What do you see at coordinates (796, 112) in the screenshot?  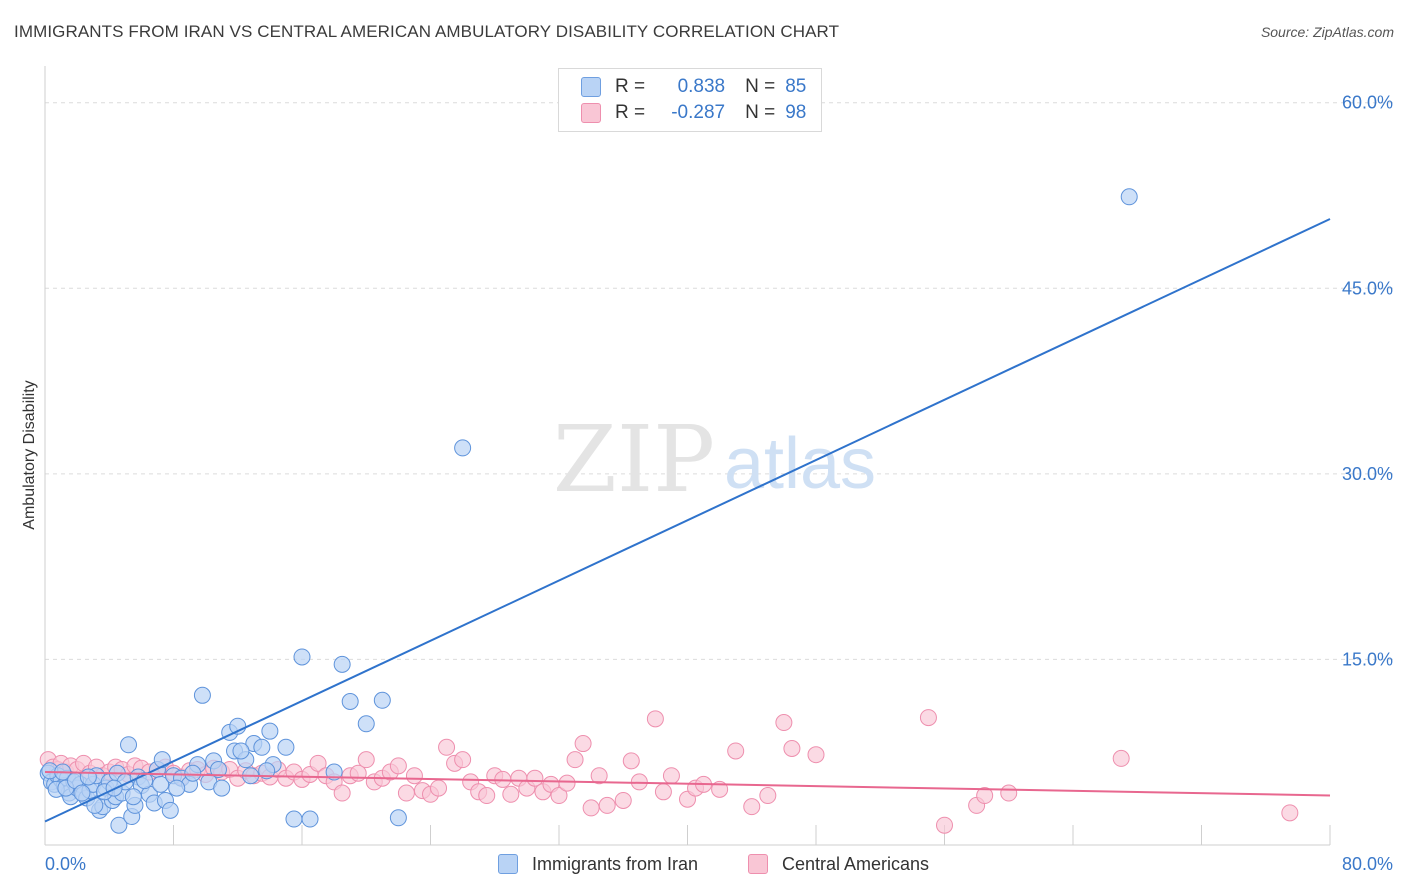 I see `n-value-central-americans: 98` at bounding box center [796, 112].